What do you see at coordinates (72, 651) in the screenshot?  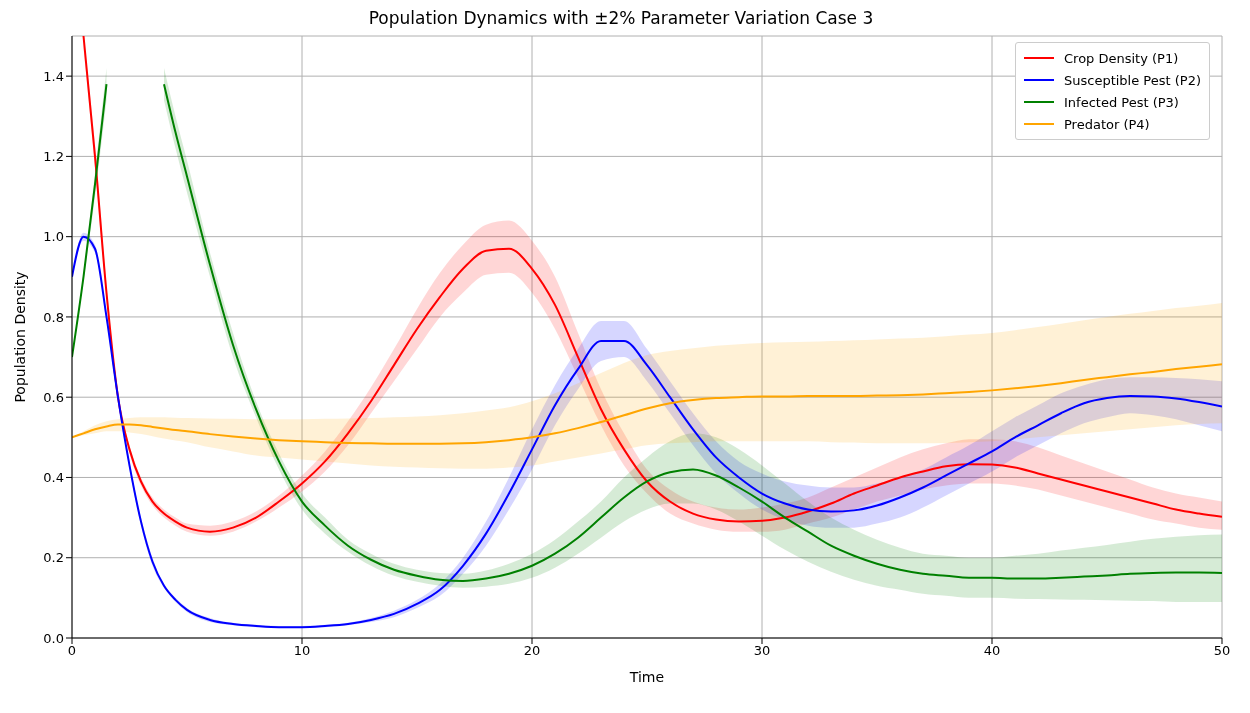 I see `x-tick-label: 0` at bounding box center [72, 651].